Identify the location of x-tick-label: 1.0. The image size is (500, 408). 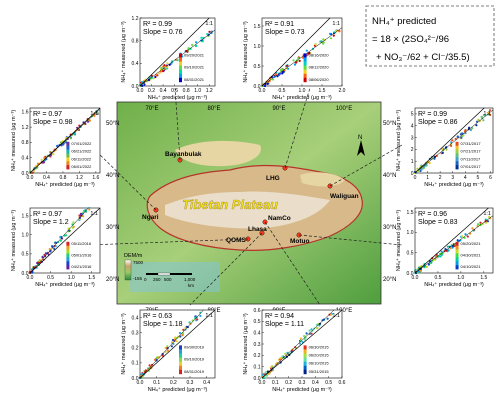
(71, 278).